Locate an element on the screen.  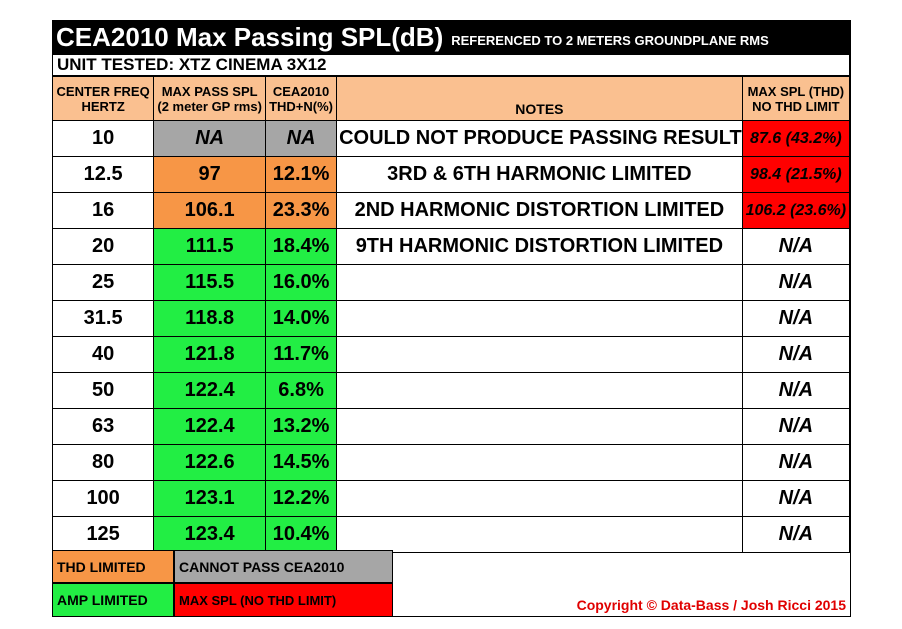
header-max-spl: MAX SPL (THD) NO THD LIMIT is located at coordinates (796, 98).